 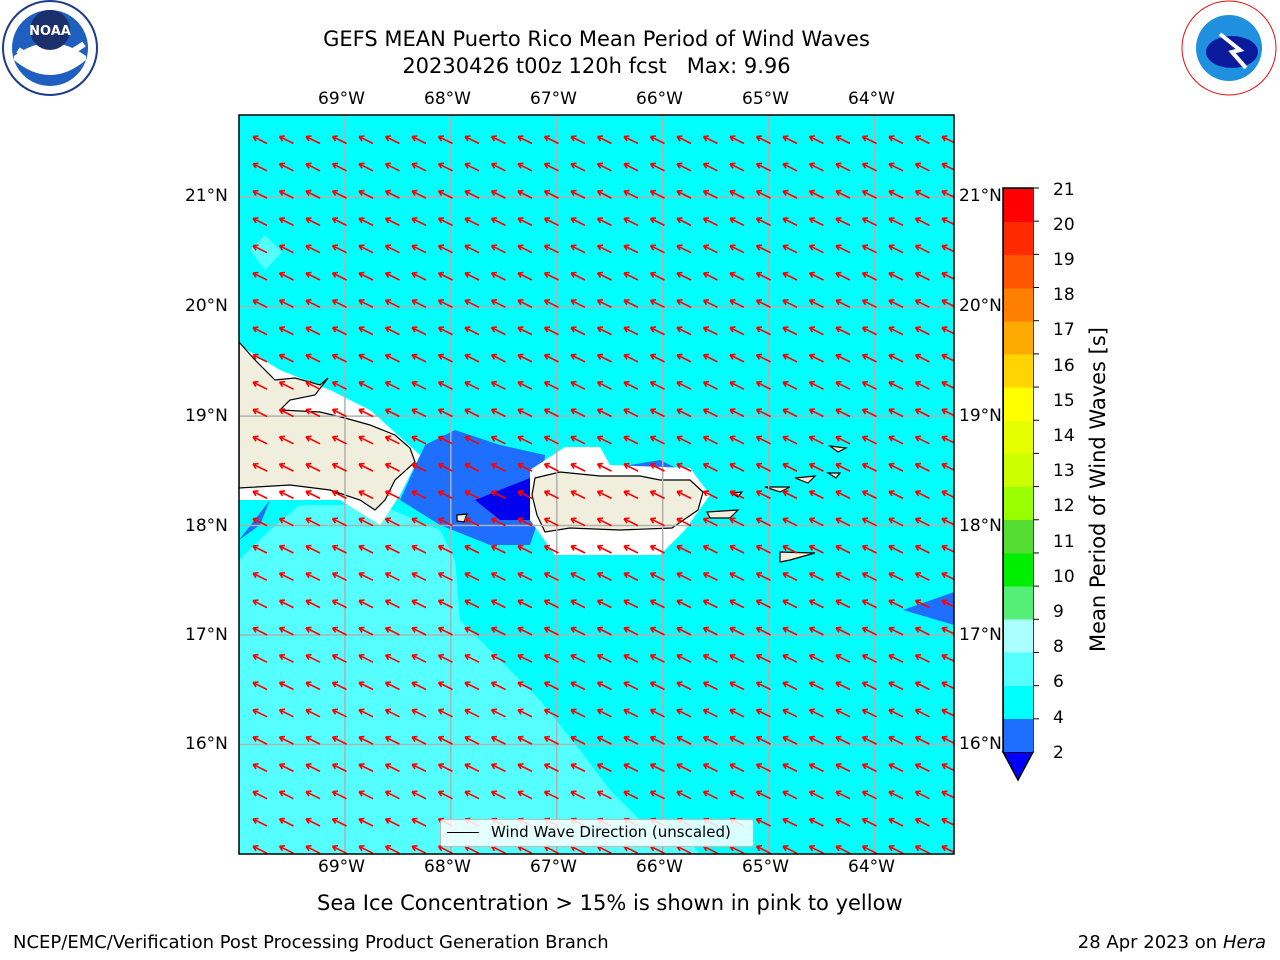 I want to click on legend-label: Wind Wave Direction (unscaled), so click(x=611, y=832).